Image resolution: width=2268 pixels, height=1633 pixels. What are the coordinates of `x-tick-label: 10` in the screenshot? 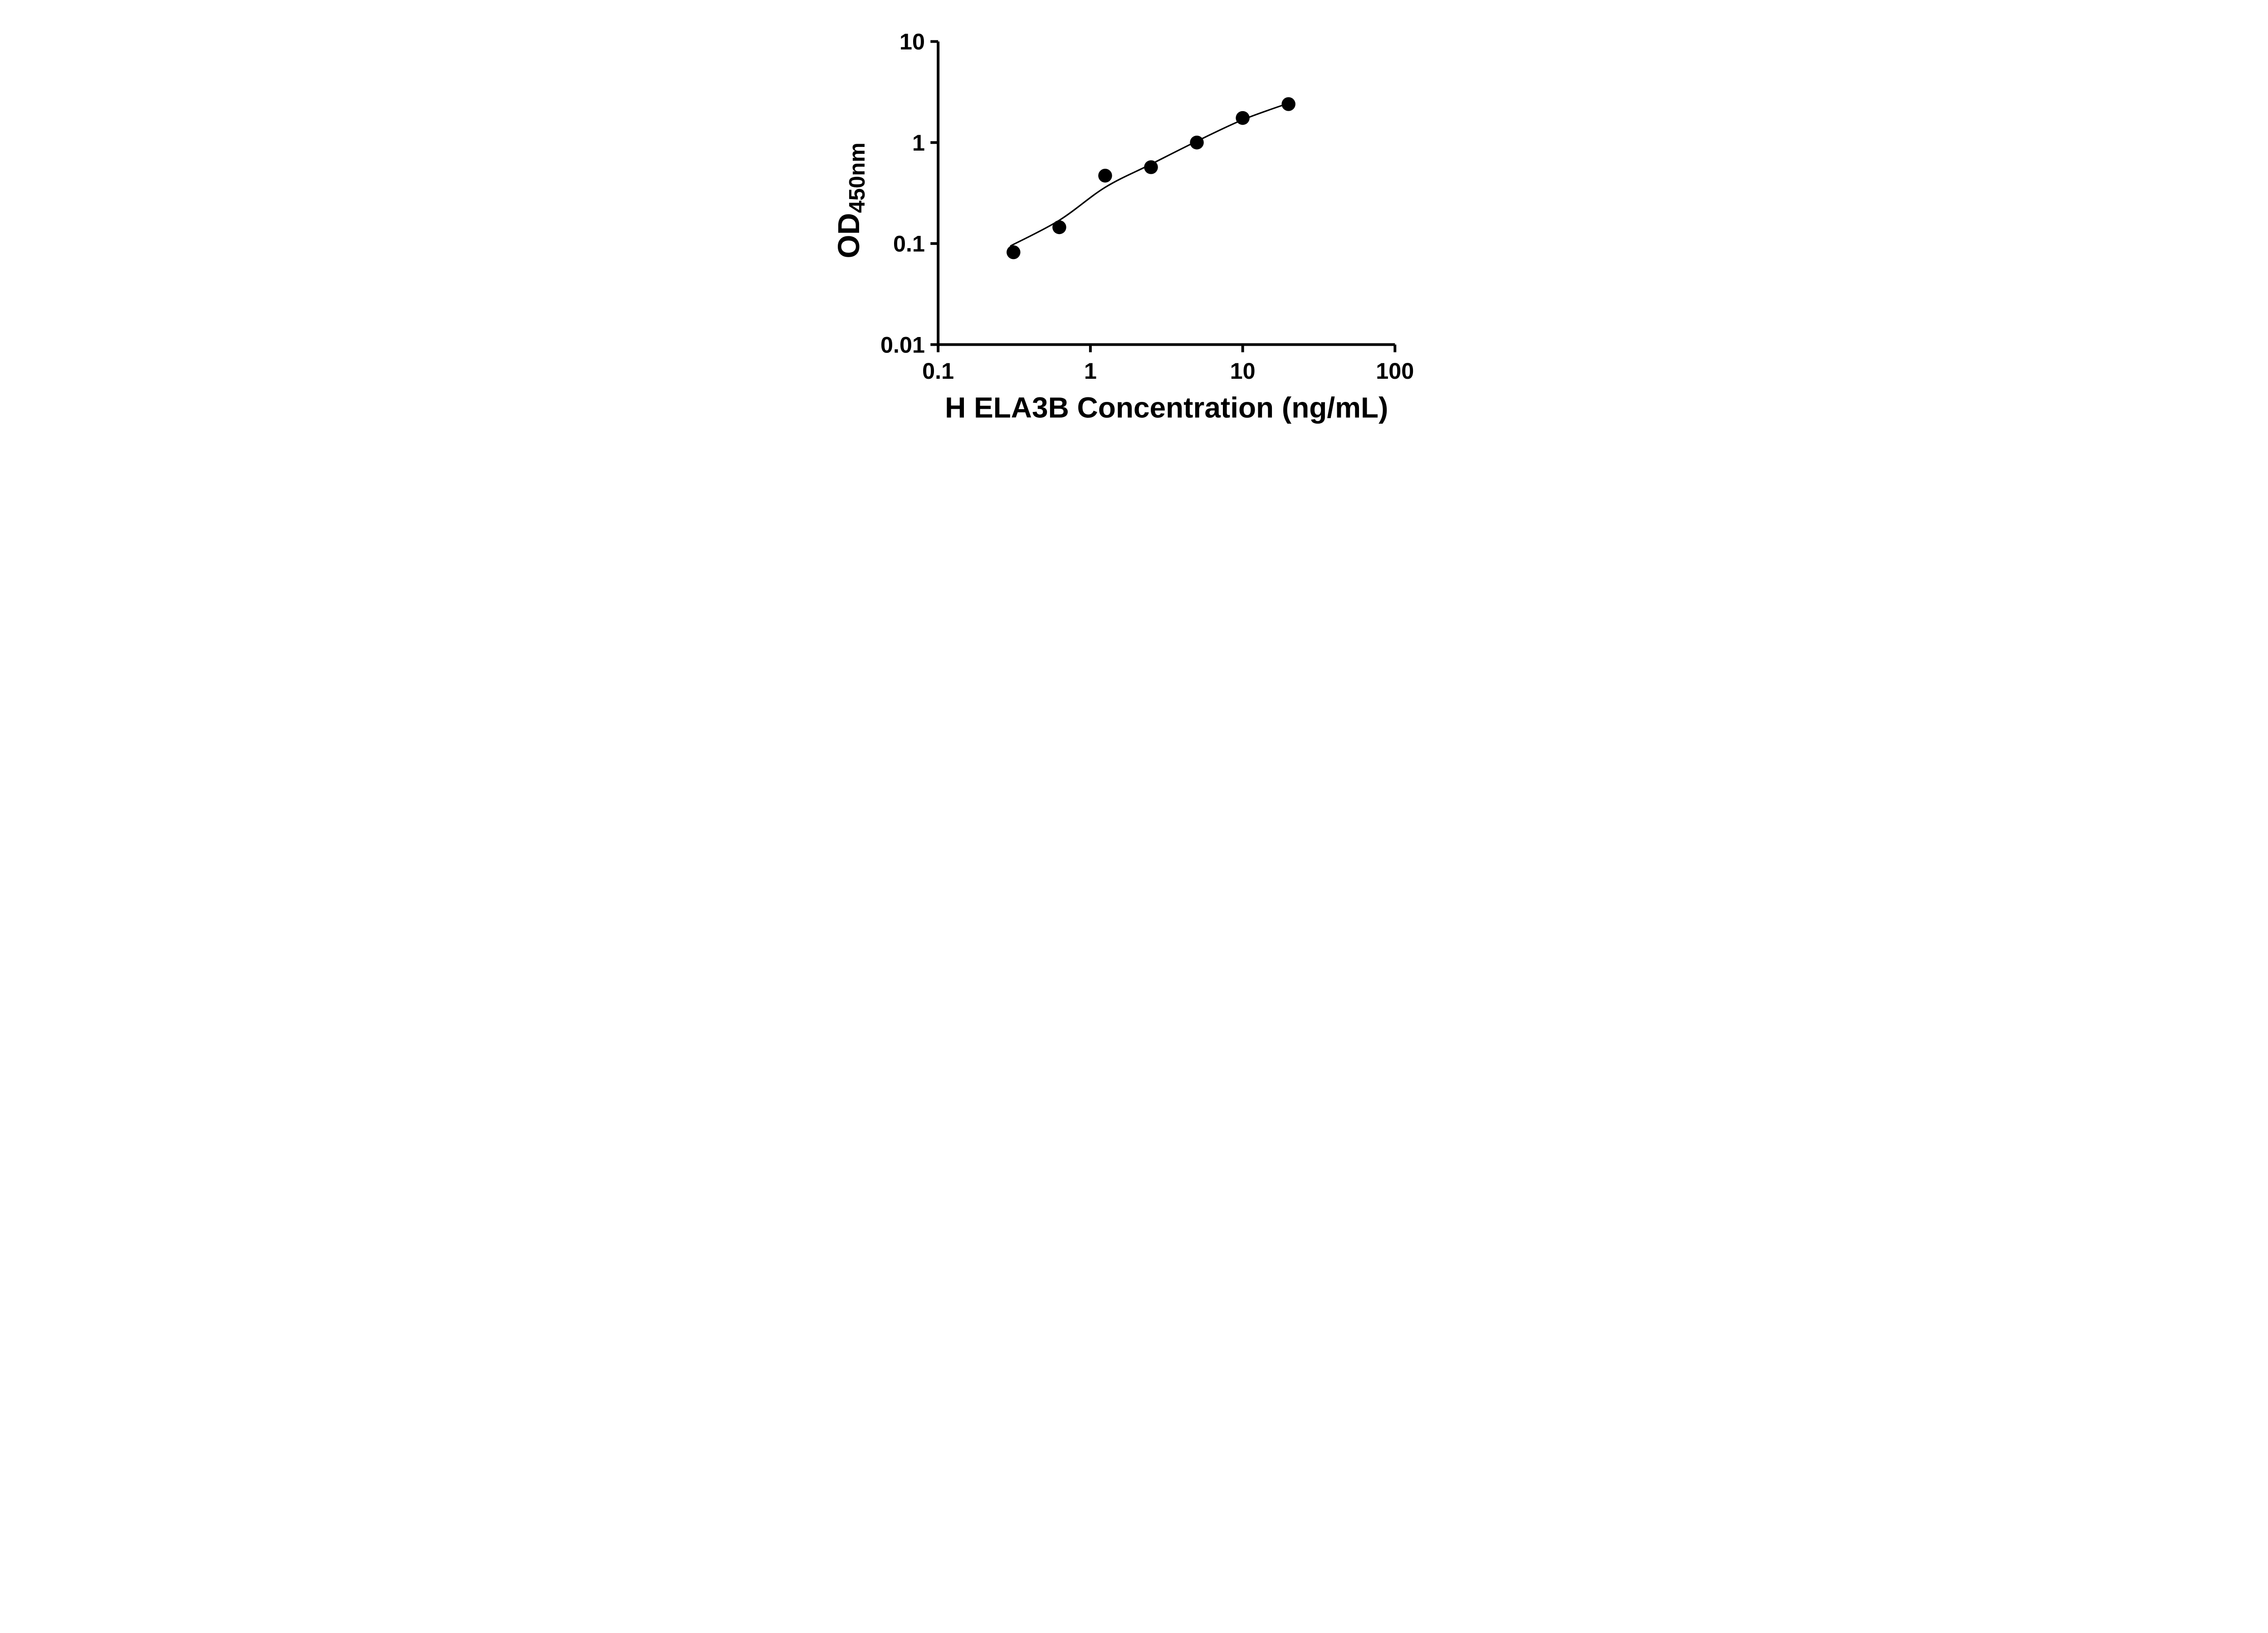 It's located at (1243, 371).